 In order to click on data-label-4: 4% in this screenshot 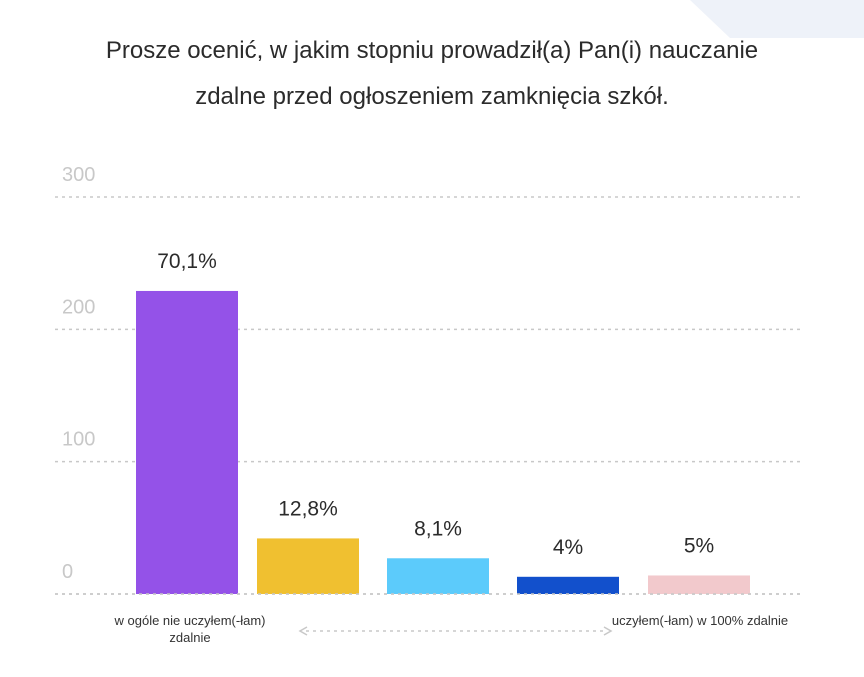, I will do `click(568, 547)`.